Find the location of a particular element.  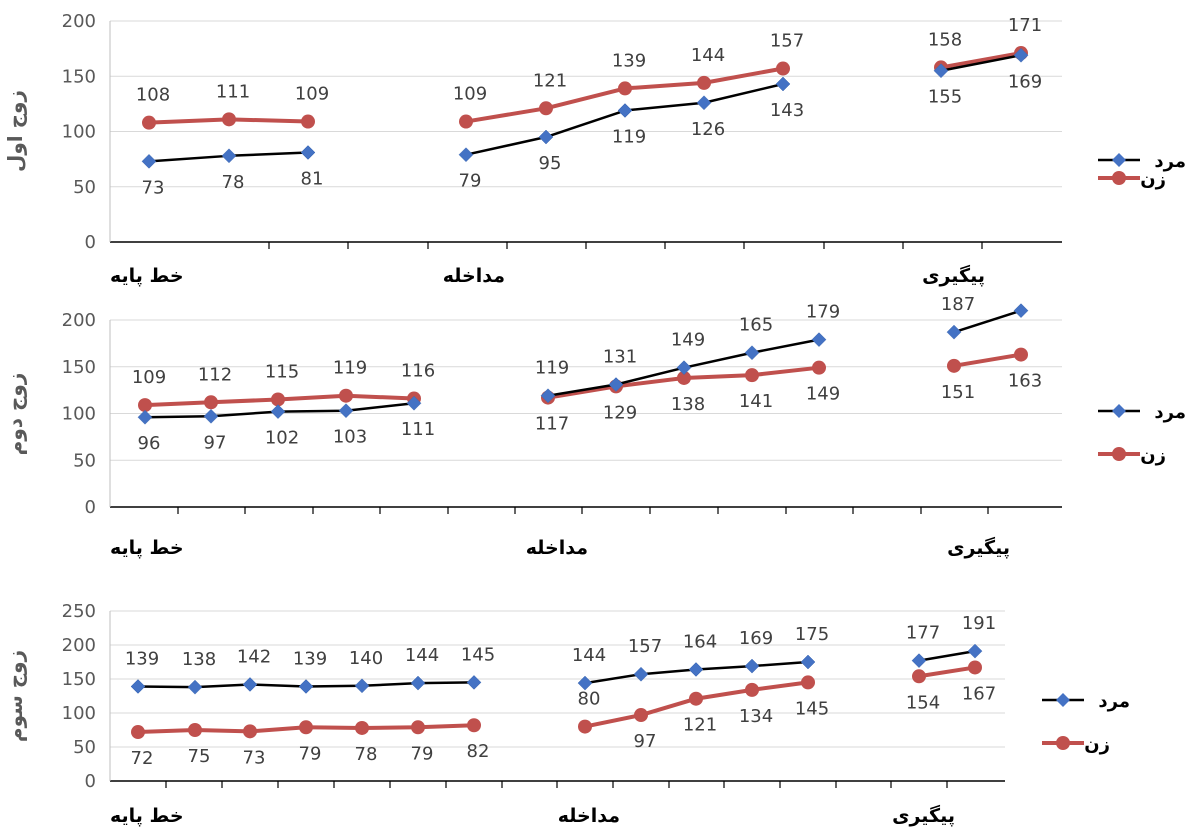

legend-men-marker is located at coordinates (1119, 160).